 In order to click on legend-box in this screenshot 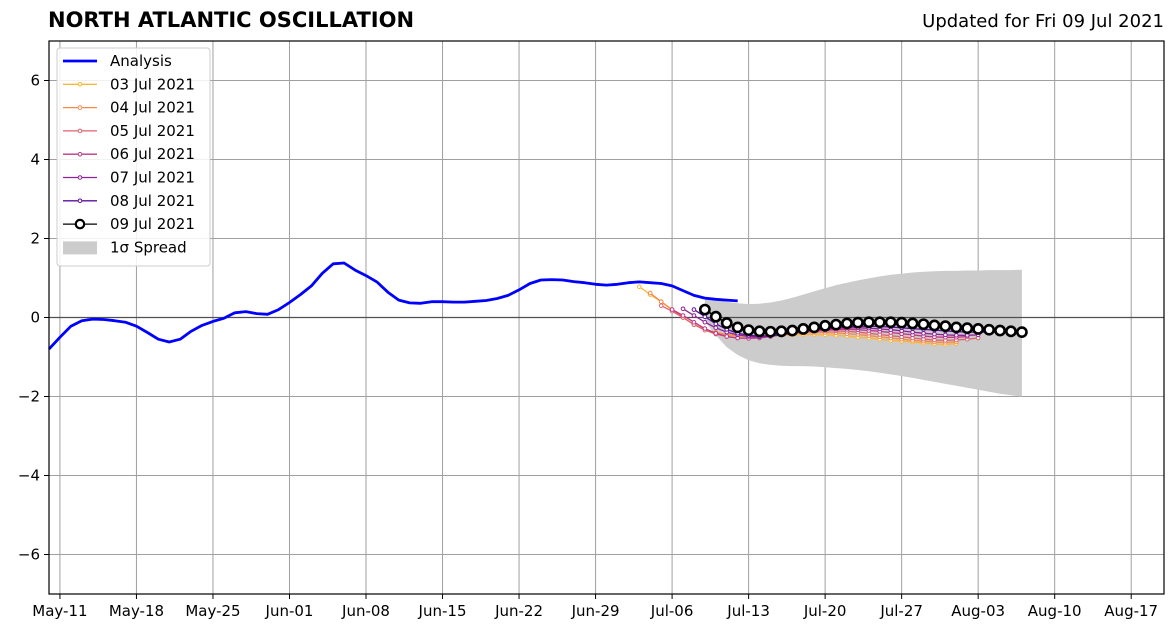, I will do `click(133, 157)`.